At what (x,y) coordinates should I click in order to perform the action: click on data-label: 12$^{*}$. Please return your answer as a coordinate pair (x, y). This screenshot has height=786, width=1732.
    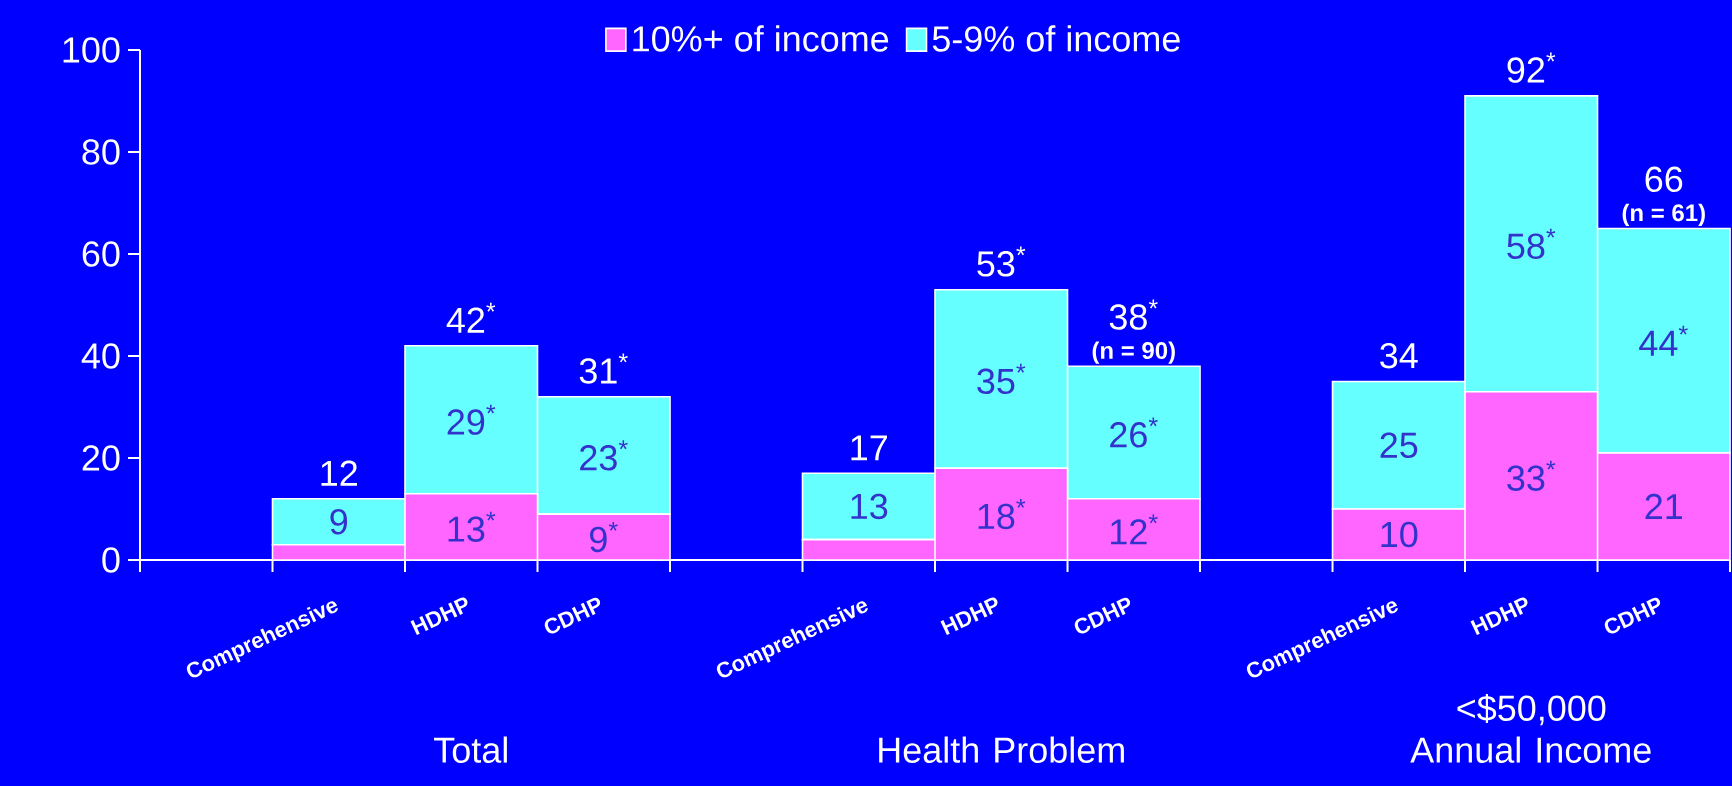
    Looking at the image, I should click on (1134, 529).